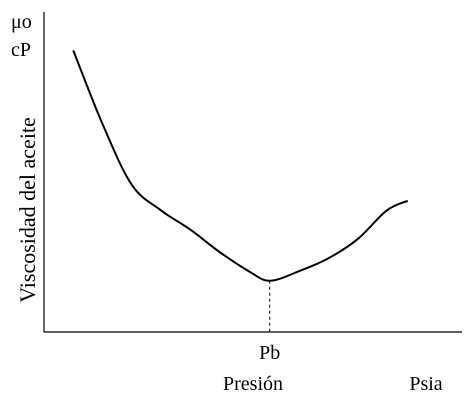  I want to click on y-unit-mu: μo, so click(21, 22).